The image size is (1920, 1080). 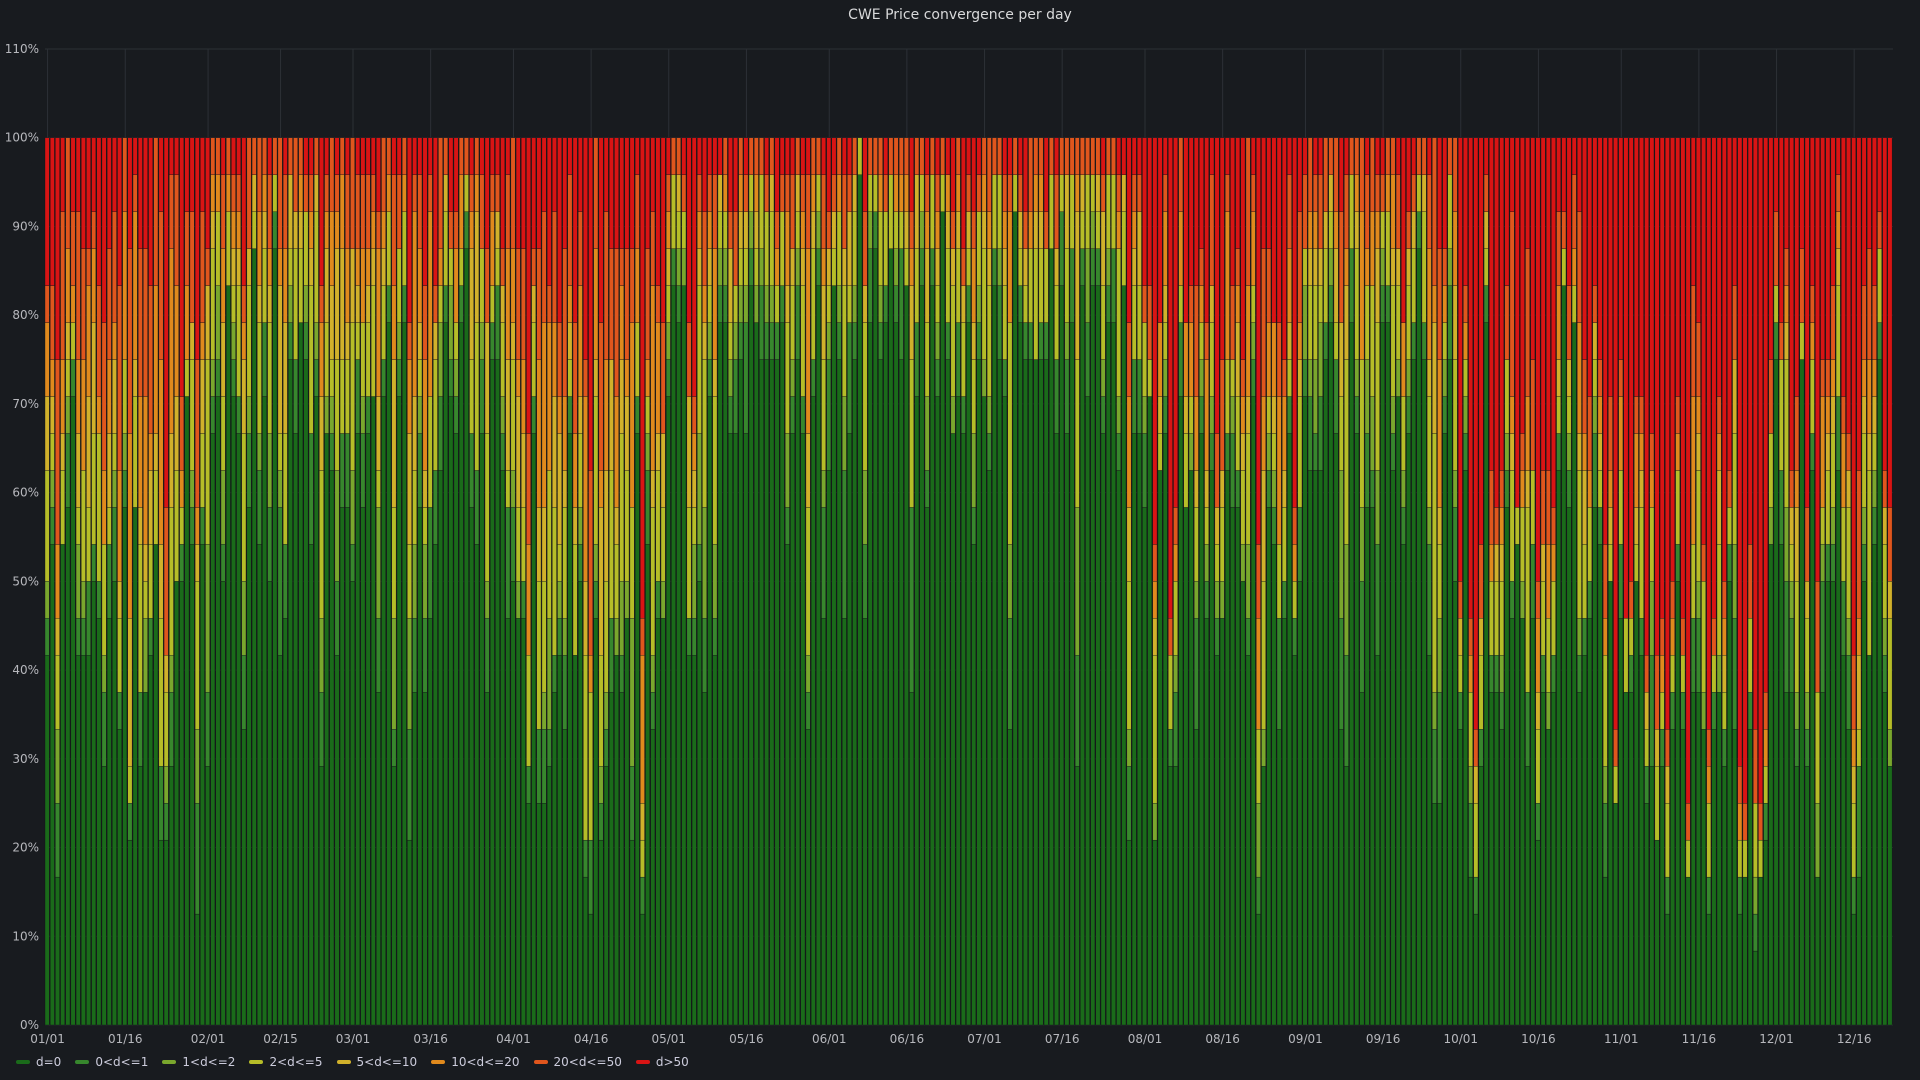 What do you see at coordinates (475, 1062) in the screenshot?
I see `legend-item: 10<d<=20` at bounding box center [475, 1062].